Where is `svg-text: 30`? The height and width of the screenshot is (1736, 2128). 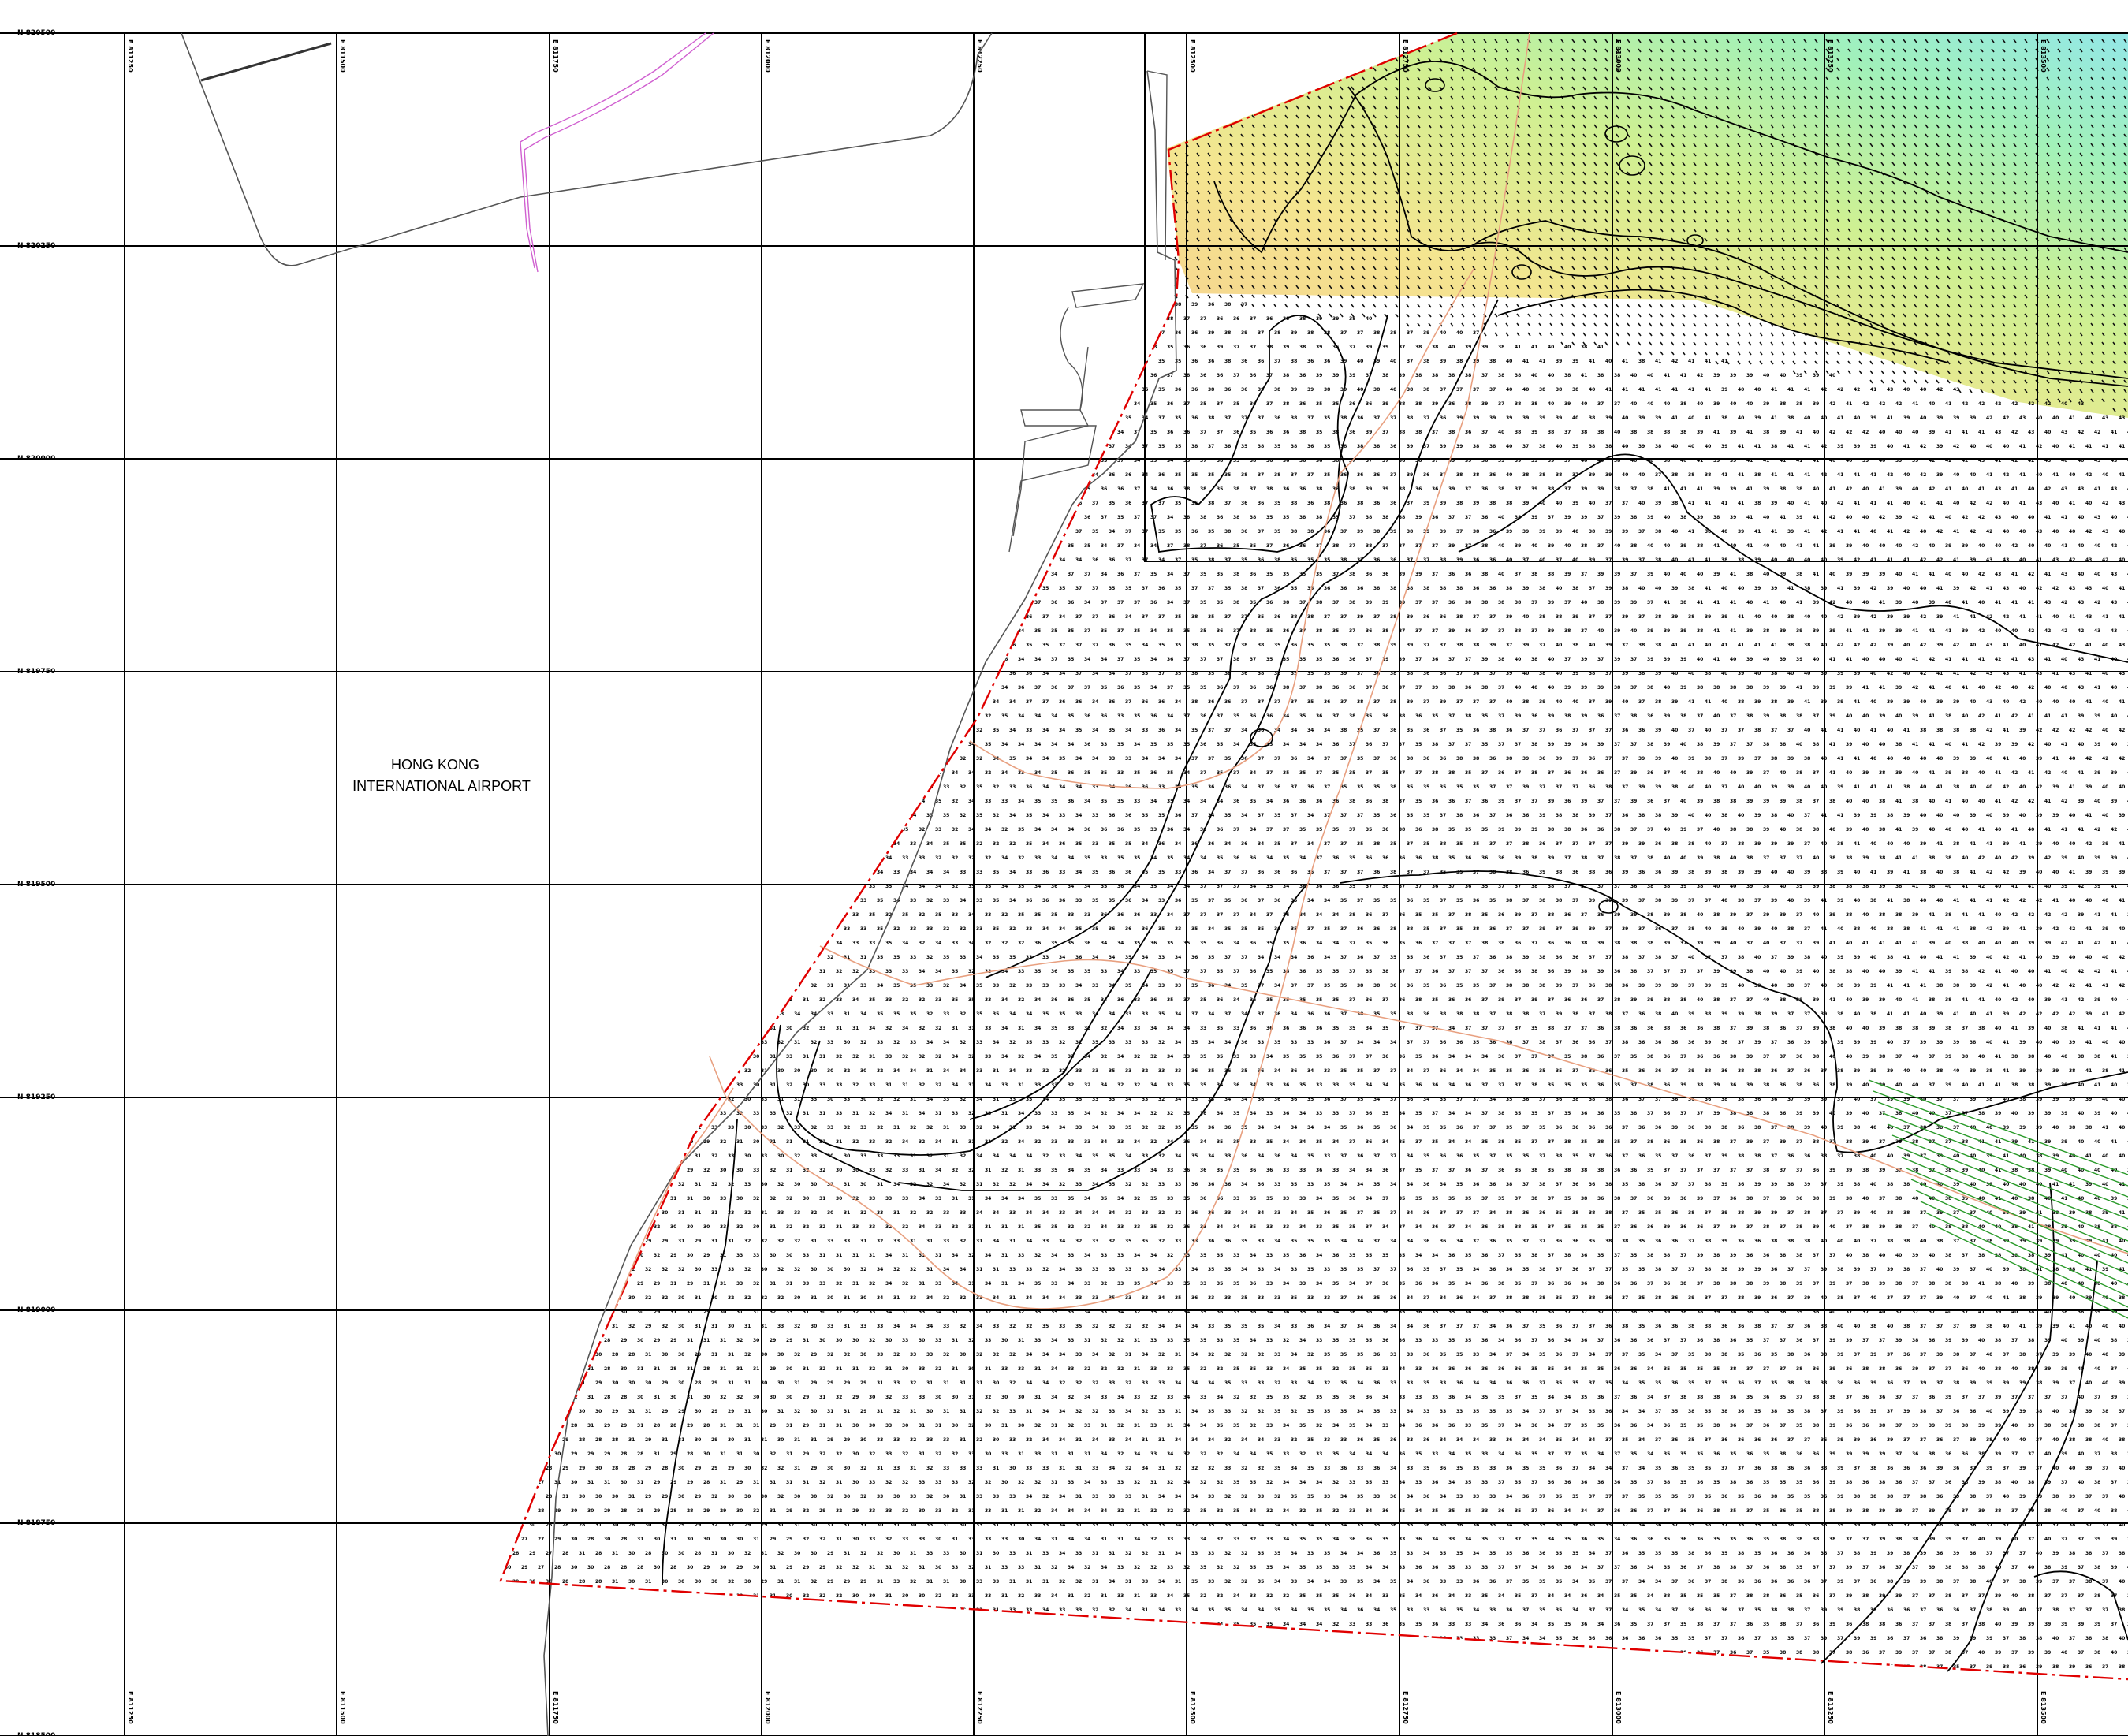
svg-text: 30 is located at coordinates (524, 659).